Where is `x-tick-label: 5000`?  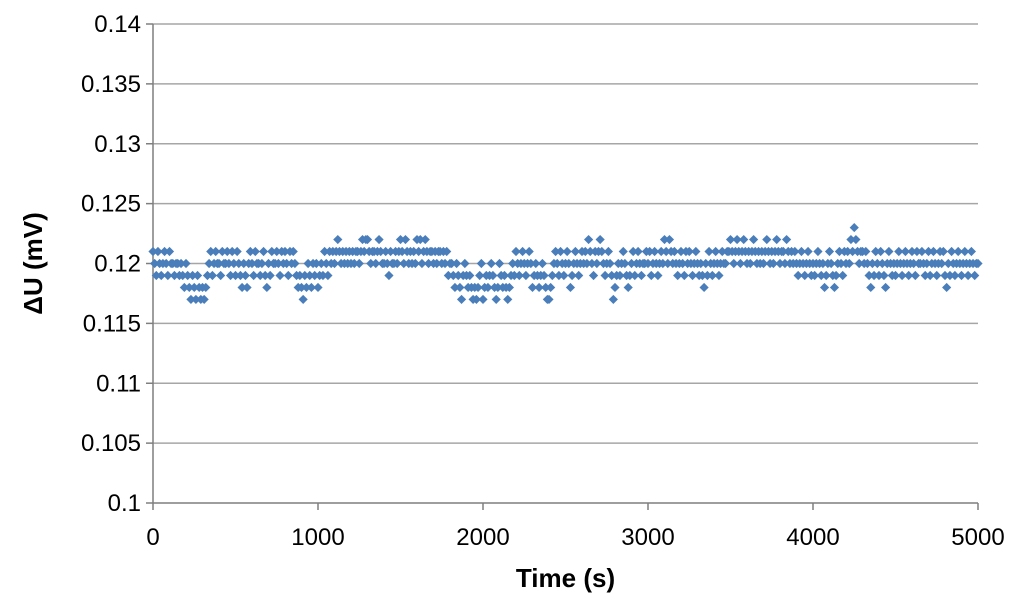
x-tick-label: 5000 is located at coordinates (977, 537).